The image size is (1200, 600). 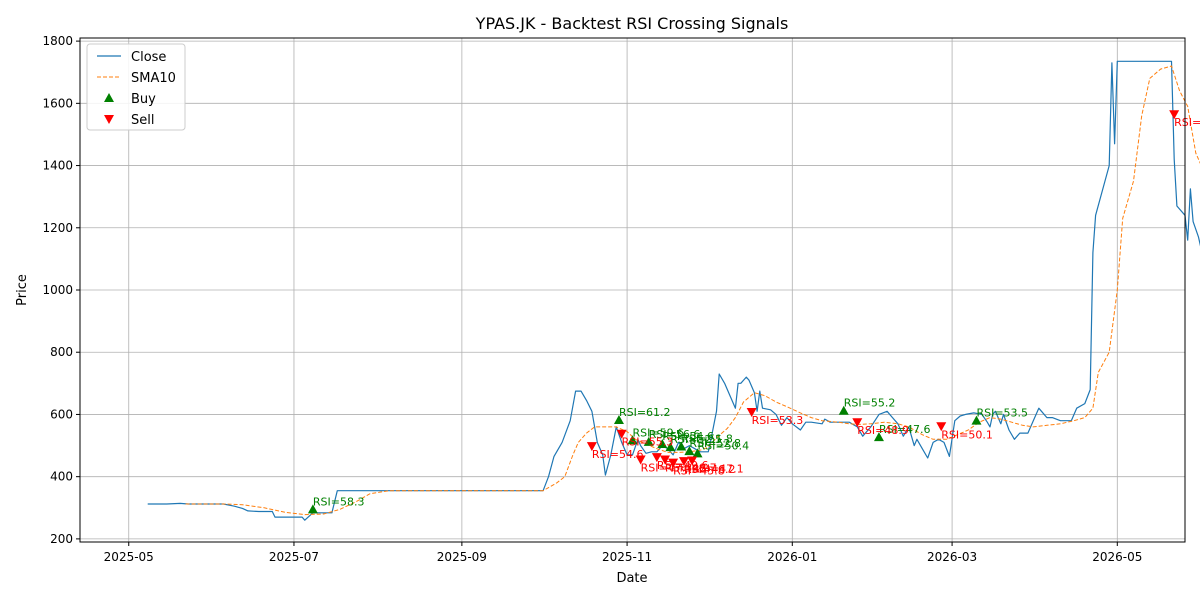 What do you see at coordinates (61, 414) in the screenshot?
I see `y-tick-label: 600` at bounding box center [61, 414].